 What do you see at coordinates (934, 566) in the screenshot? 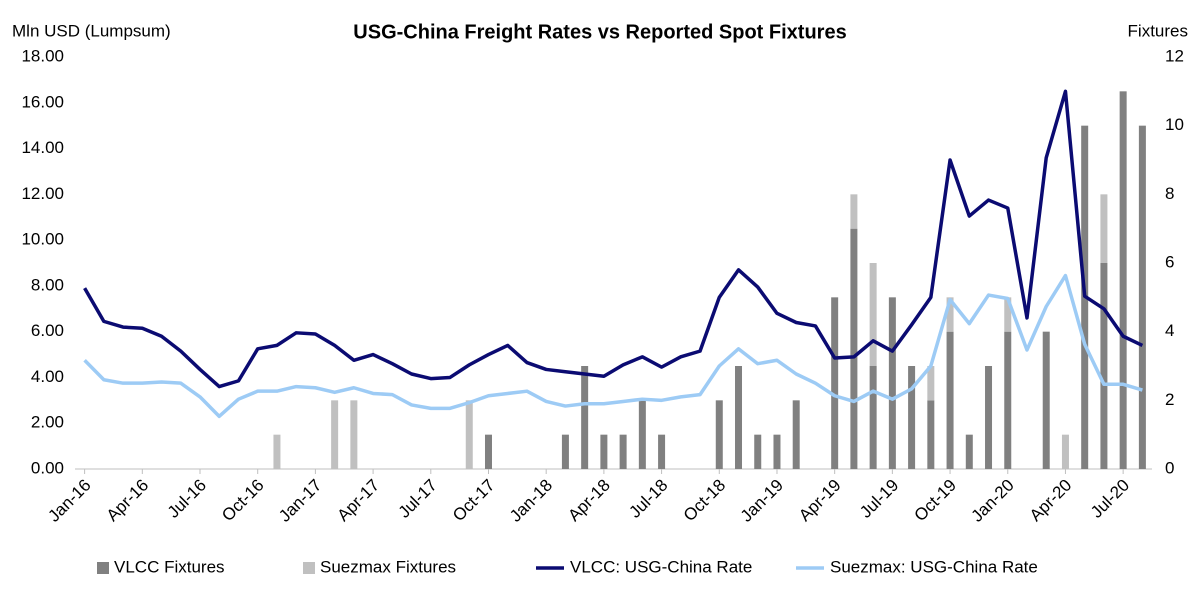
I see `legend-label: Suezmax: USG-China Rate` at bounding box center [934, 566].